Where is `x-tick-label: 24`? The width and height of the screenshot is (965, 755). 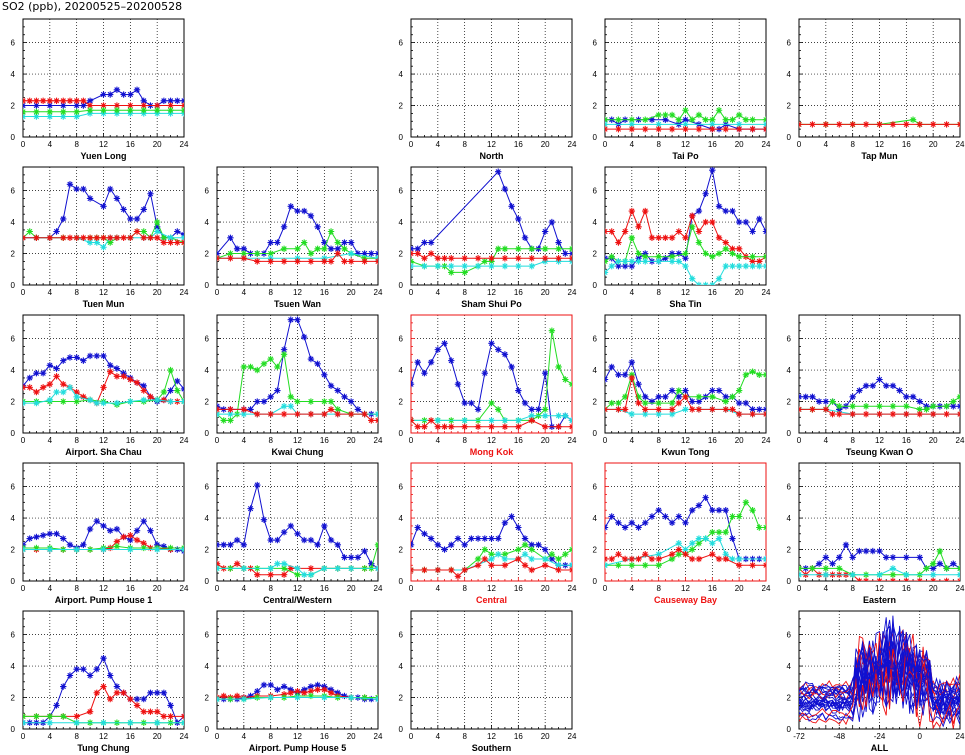 x-tick-label: 24 is located at coordinates (184, 144).